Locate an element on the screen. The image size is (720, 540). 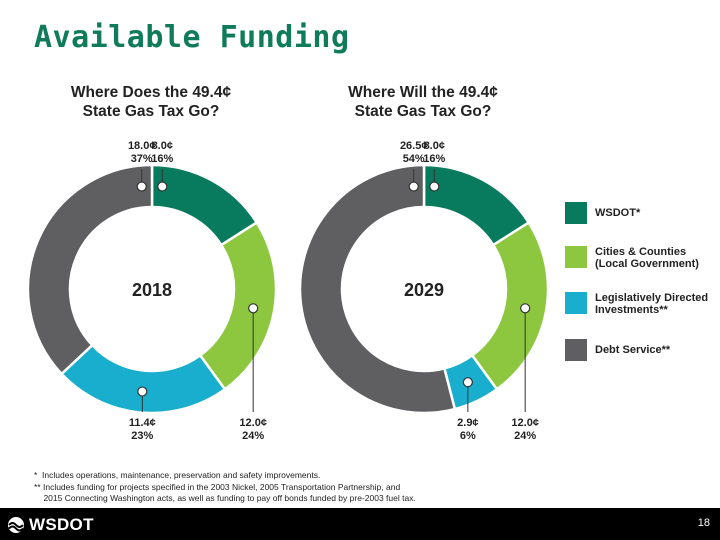
data-label-cents-2029-legislative: 2.9¢ is located at coordinates (467, 423).